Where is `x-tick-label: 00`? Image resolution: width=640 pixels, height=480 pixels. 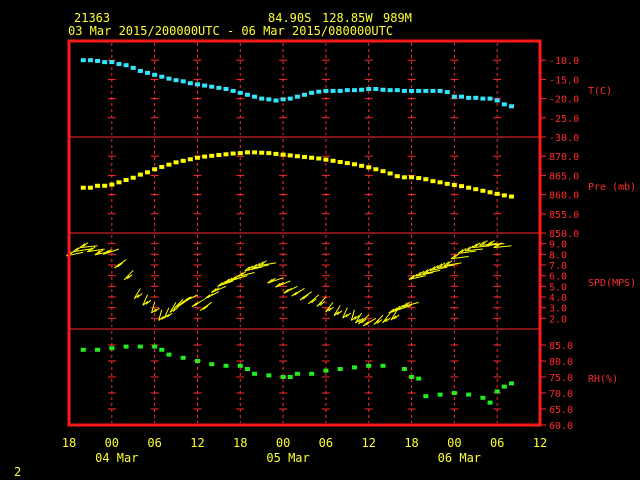 x-tick-label: 00 is located at coordinates (112, 443).